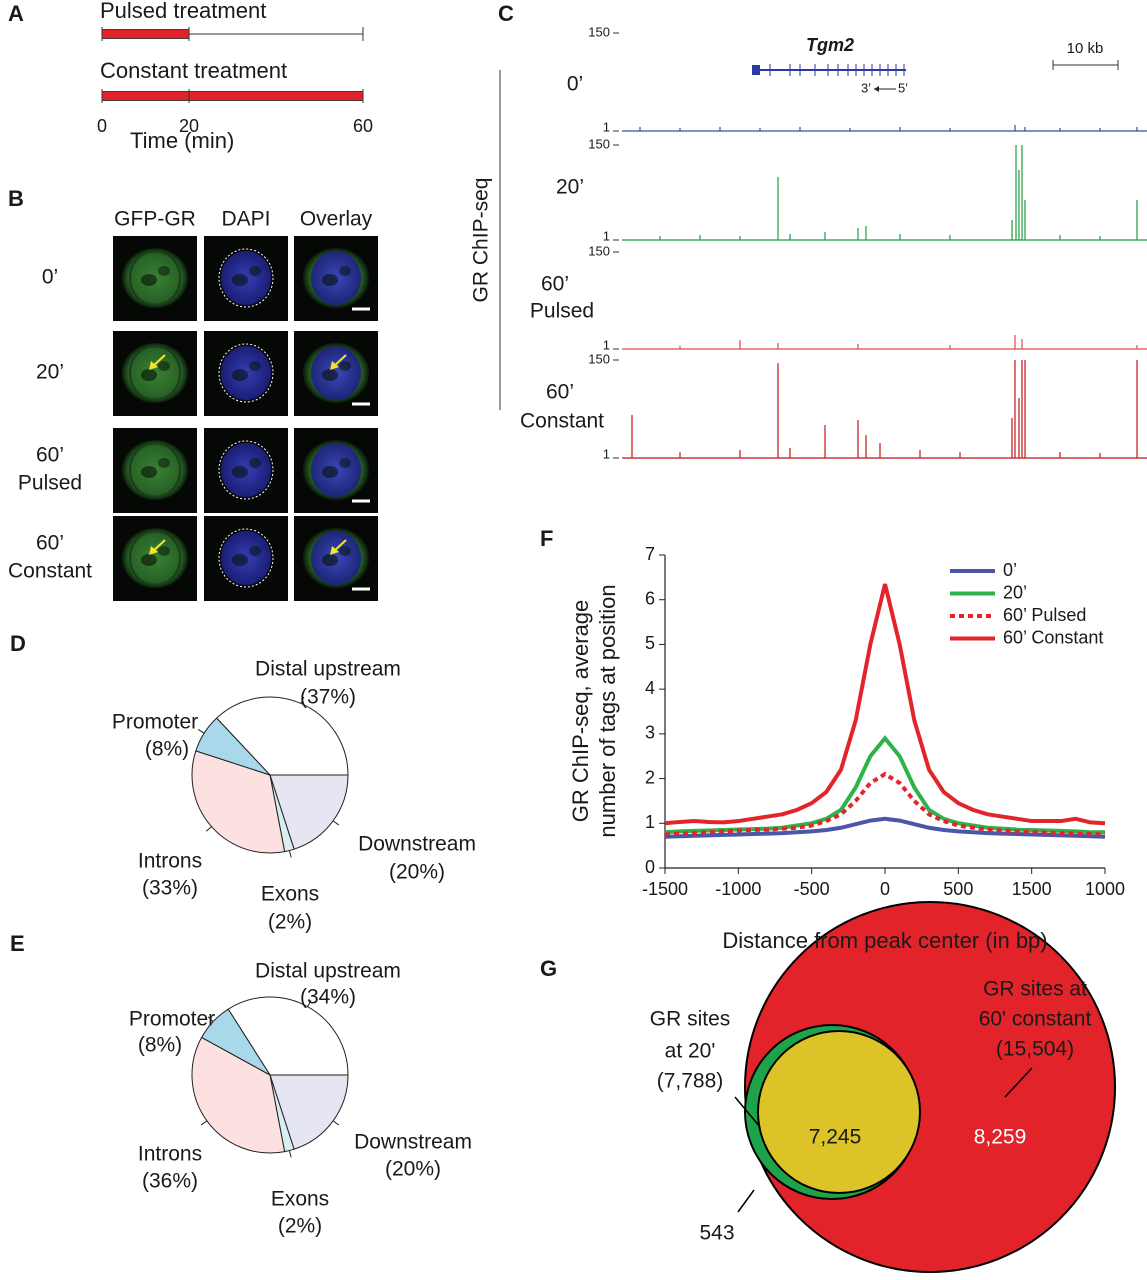 This screenshot has height=1280, width=1147. Describe the element at coordinates (650, 867) in the screenshot. I see `y-tick-label: 0` at that location.